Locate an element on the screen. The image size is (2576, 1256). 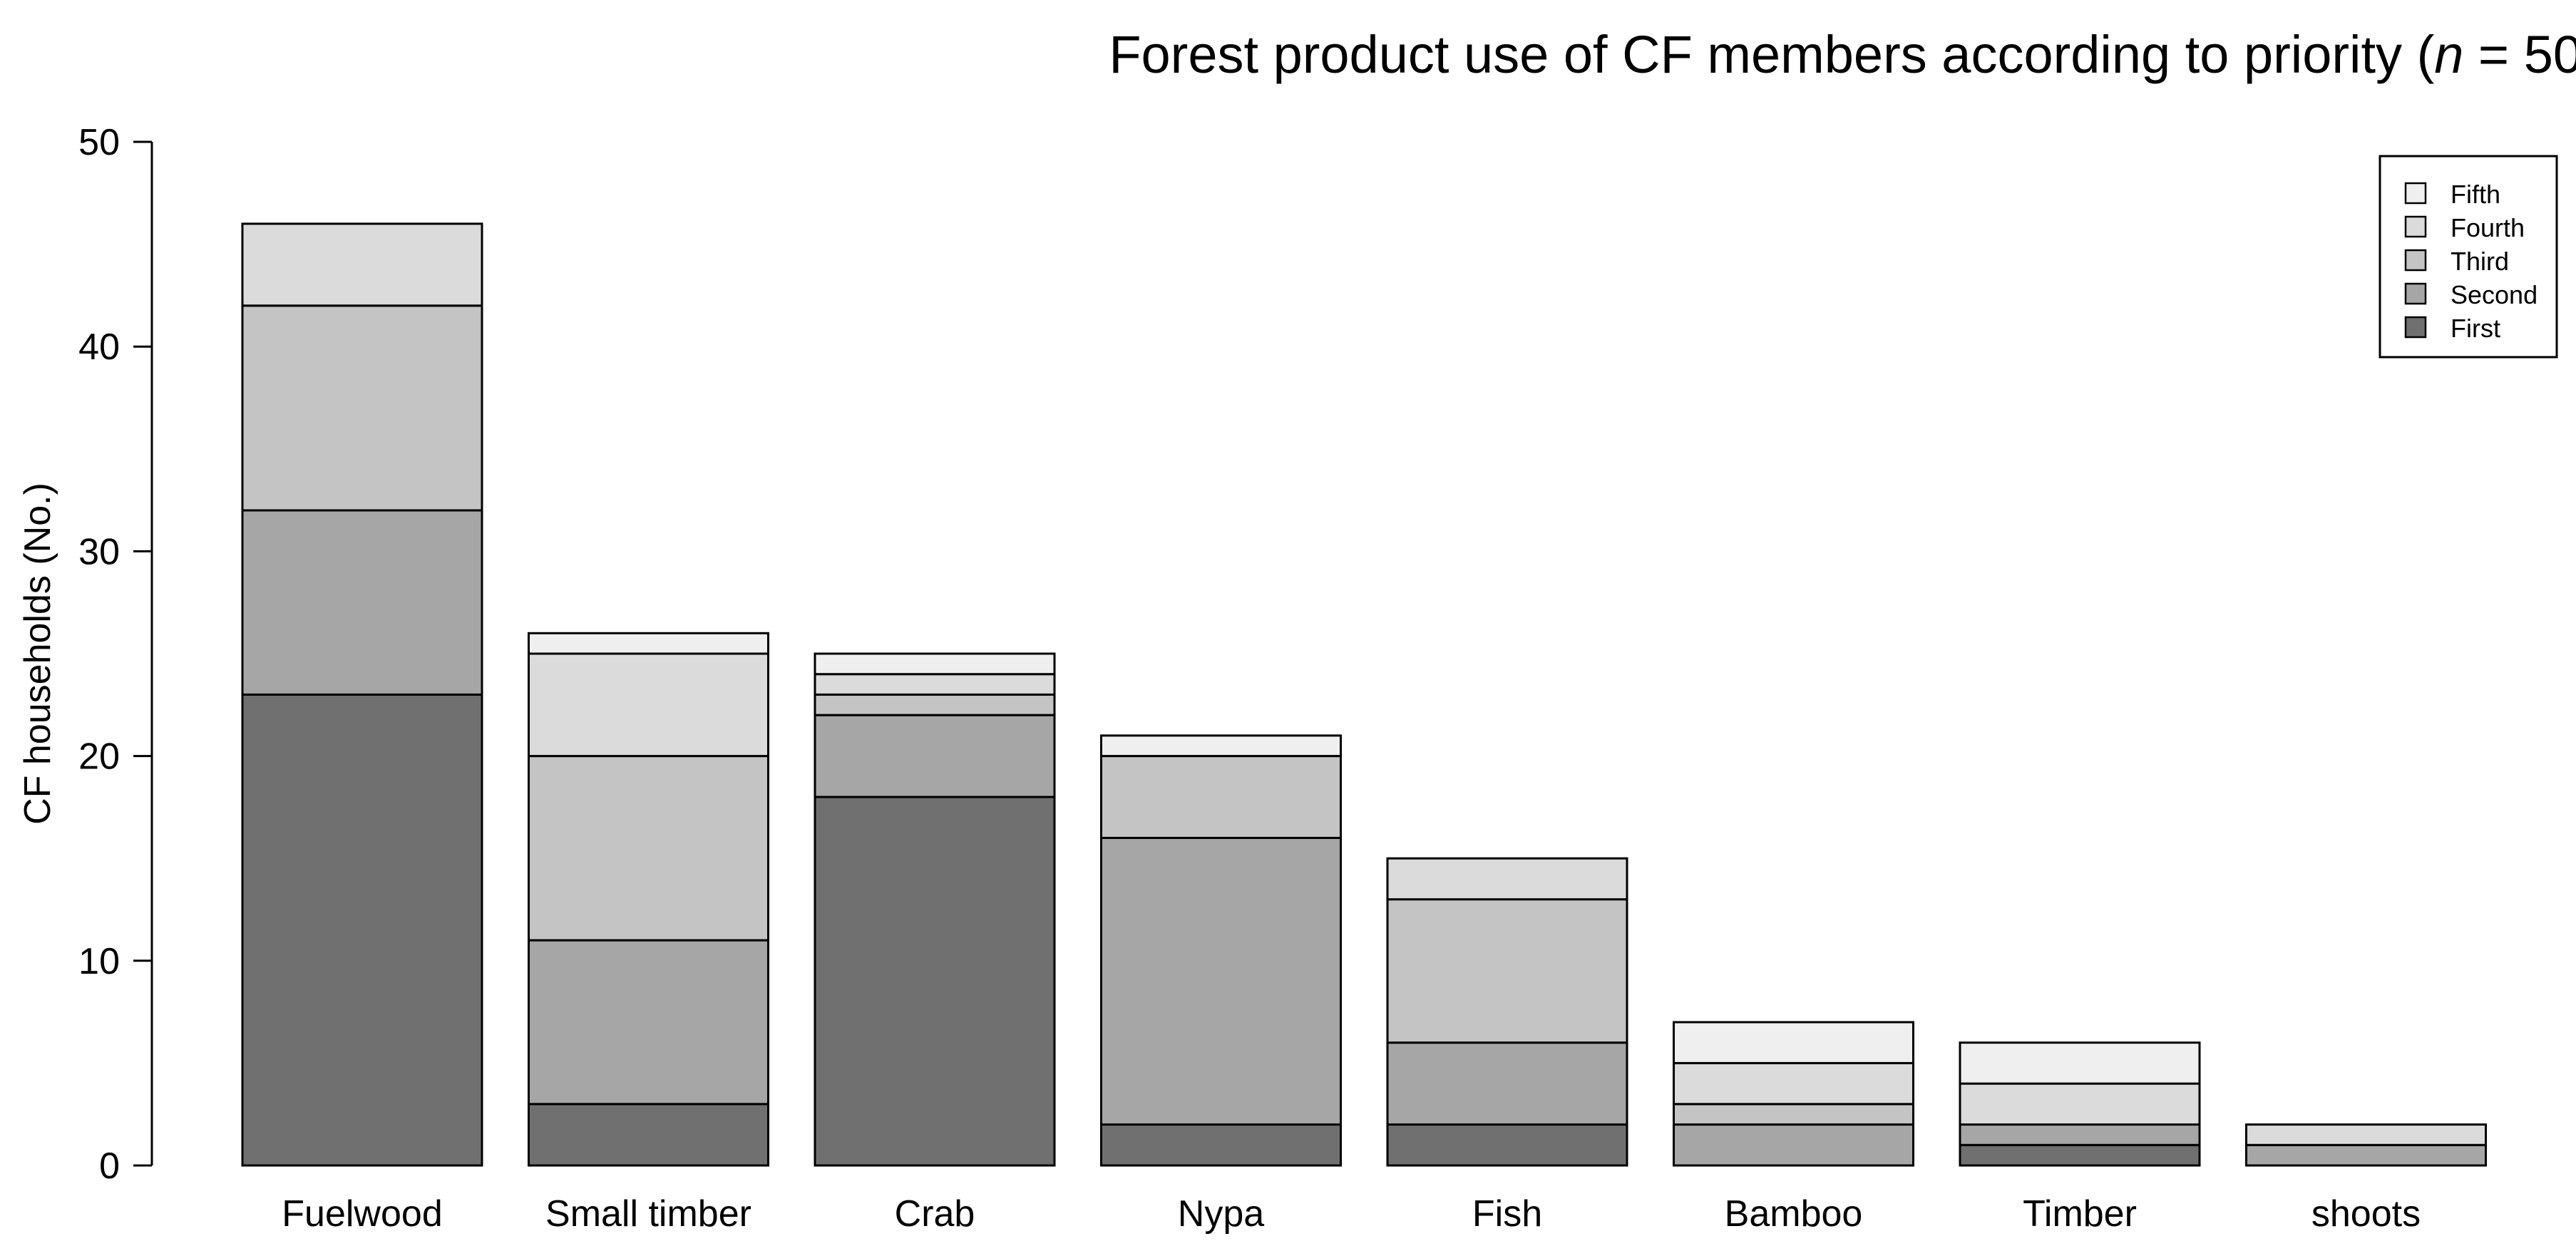
x-tick-label: Fish is located at coordinates (1507, 1214).